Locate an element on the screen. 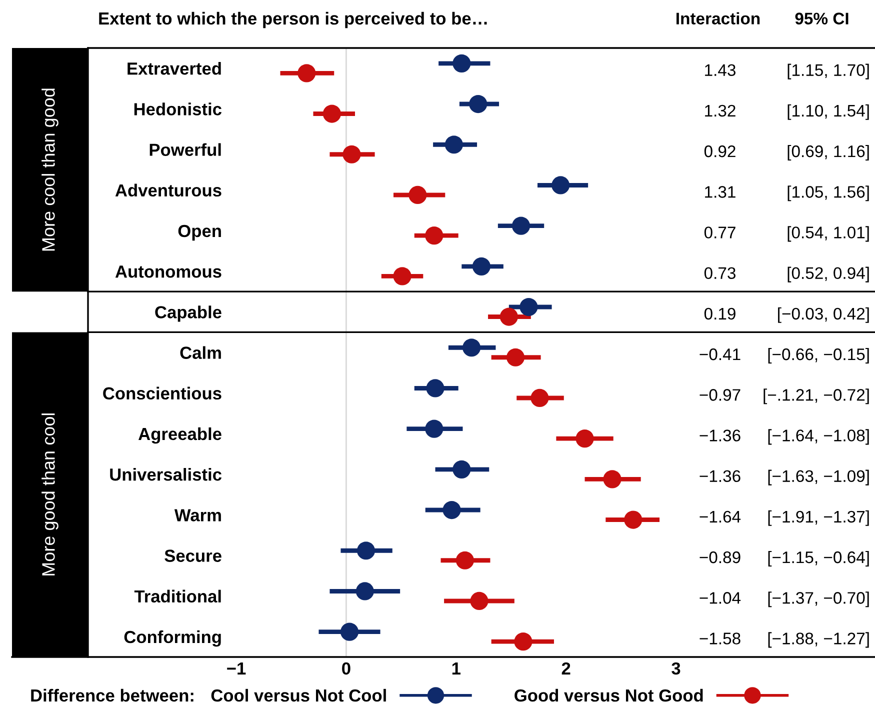  x-tick-label: 3 is located at coordinates (676, 668).